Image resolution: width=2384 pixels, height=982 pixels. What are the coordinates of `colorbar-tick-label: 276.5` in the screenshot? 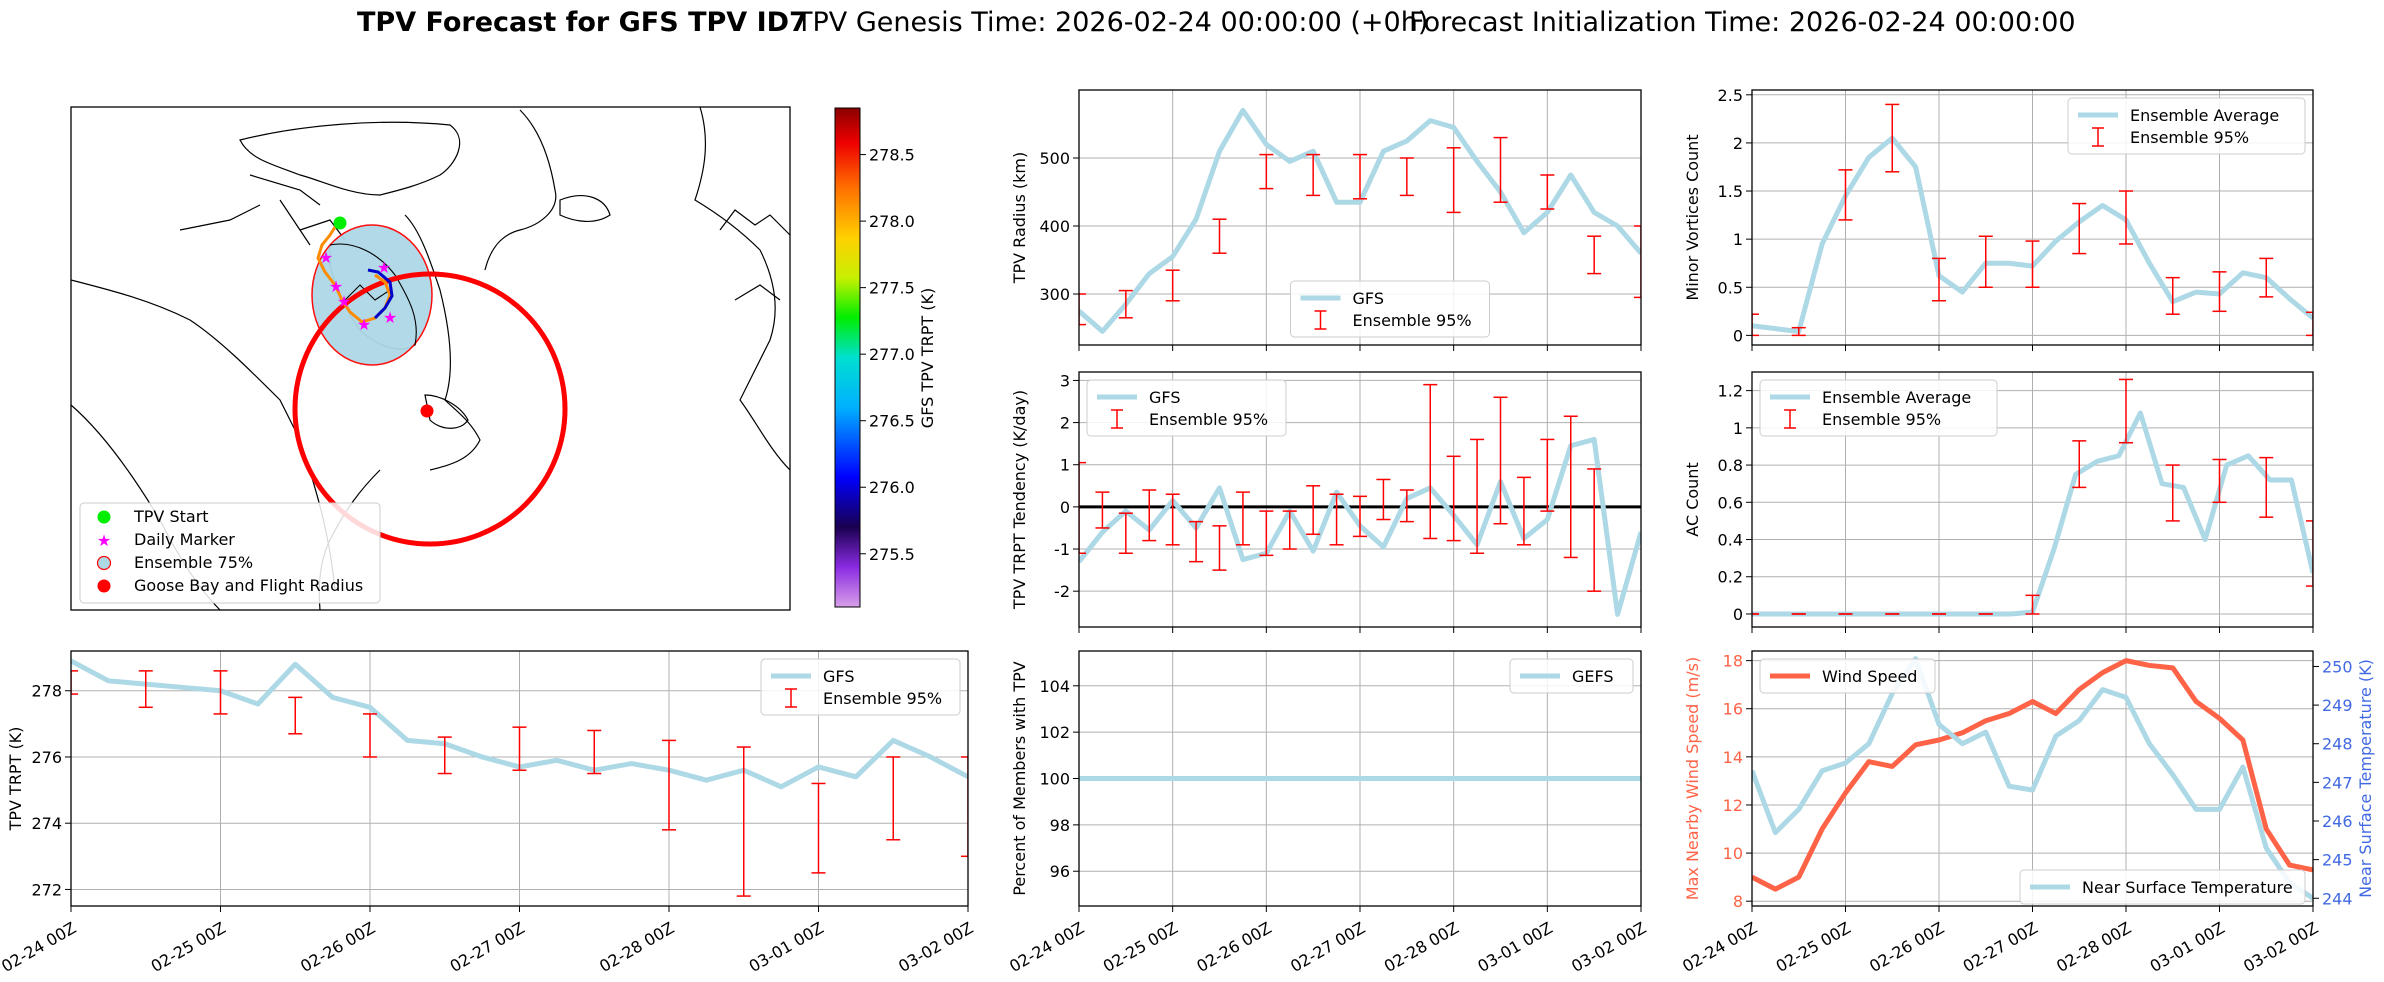 It's located at (892, 421).